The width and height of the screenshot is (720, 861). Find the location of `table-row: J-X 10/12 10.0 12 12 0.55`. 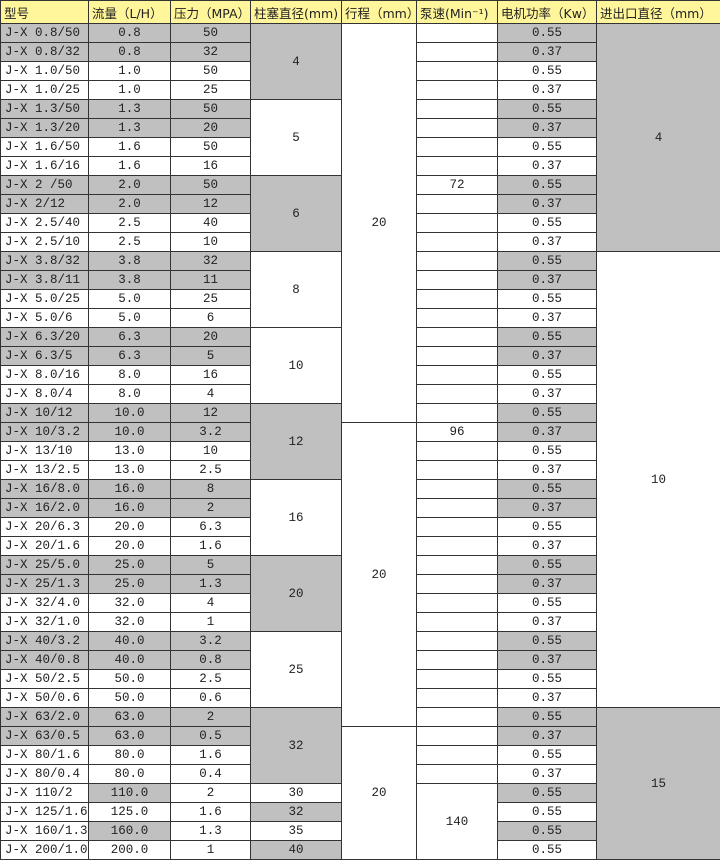

table-row: J-X 10/12 10.0 12 12 0.55 is located at coordinates (360, 441).